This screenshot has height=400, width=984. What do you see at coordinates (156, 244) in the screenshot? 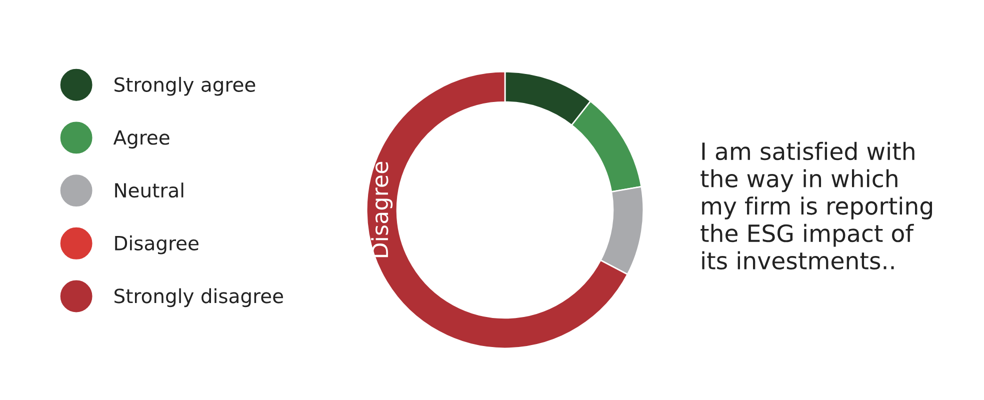
I see `legend-label: Disagree` at bounding box center [156, 244].